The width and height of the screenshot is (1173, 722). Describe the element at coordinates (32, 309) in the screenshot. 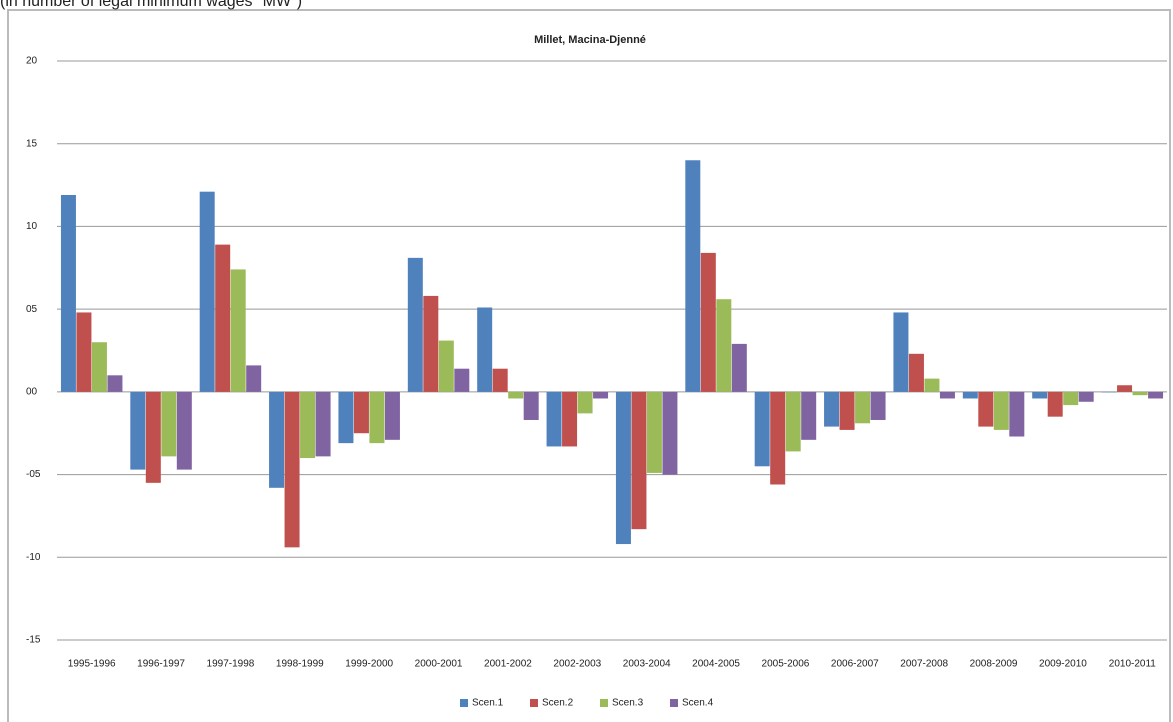

I see `y-tick-label: 05` at that location.